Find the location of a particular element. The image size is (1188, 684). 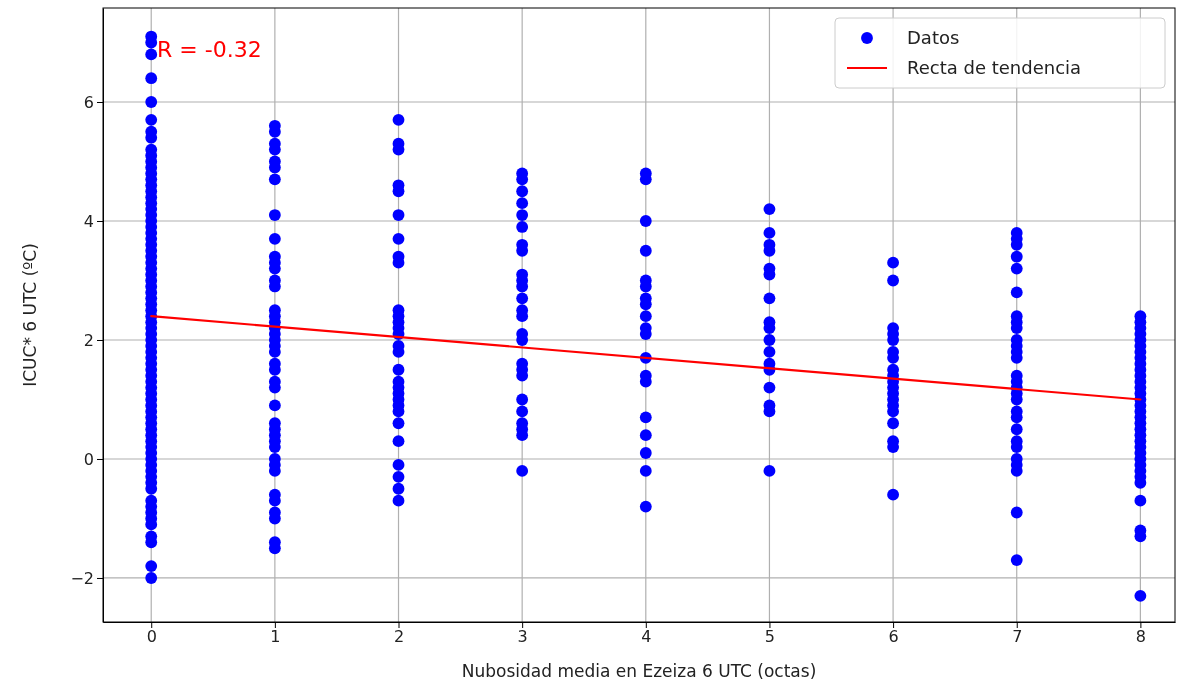

x-tick-label: 2 is located at coordinates (399, 637).